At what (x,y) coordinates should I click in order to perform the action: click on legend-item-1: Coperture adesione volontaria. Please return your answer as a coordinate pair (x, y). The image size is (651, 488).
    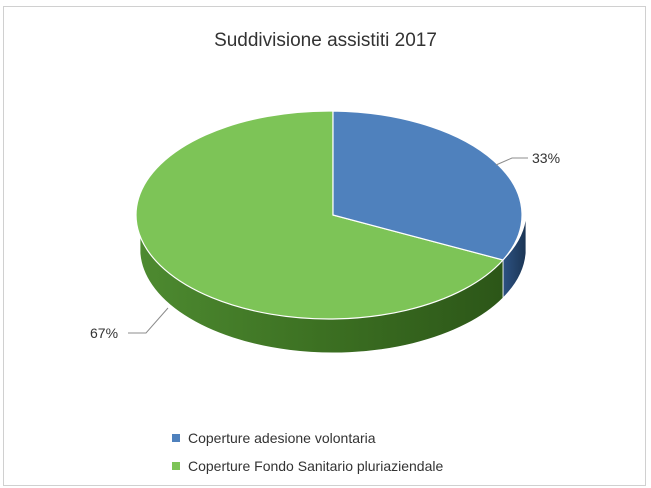
    Looking at the image, I should click on (307, 438).